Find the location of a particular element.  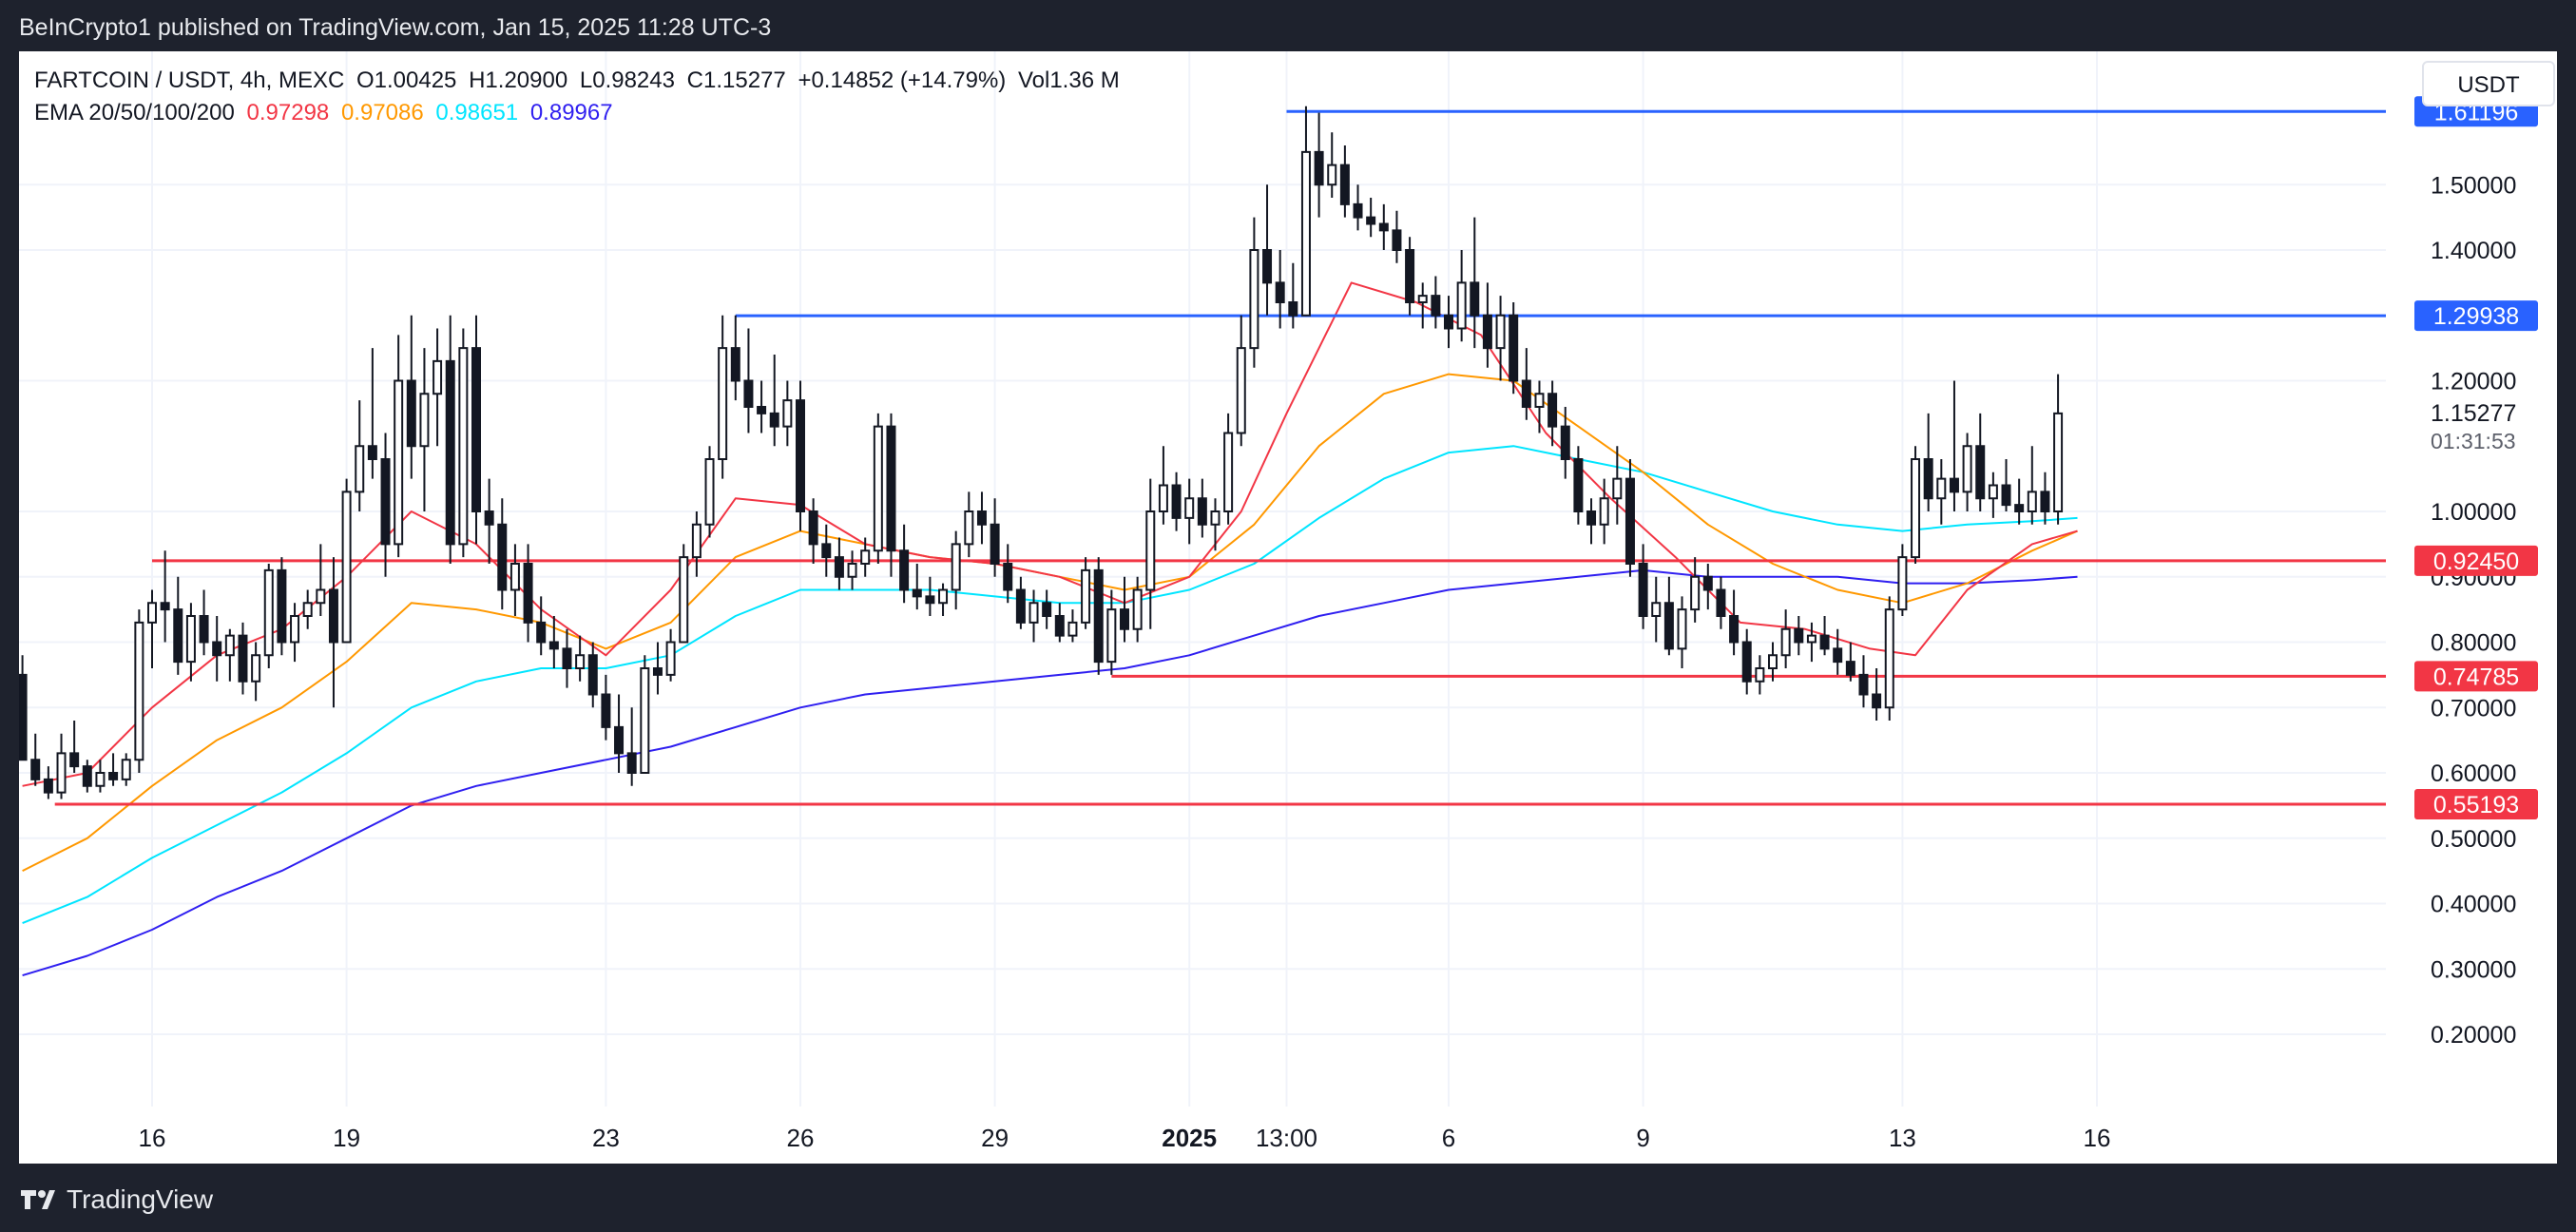

time-tick-label: 26 is located at coordinates (801, 1138).